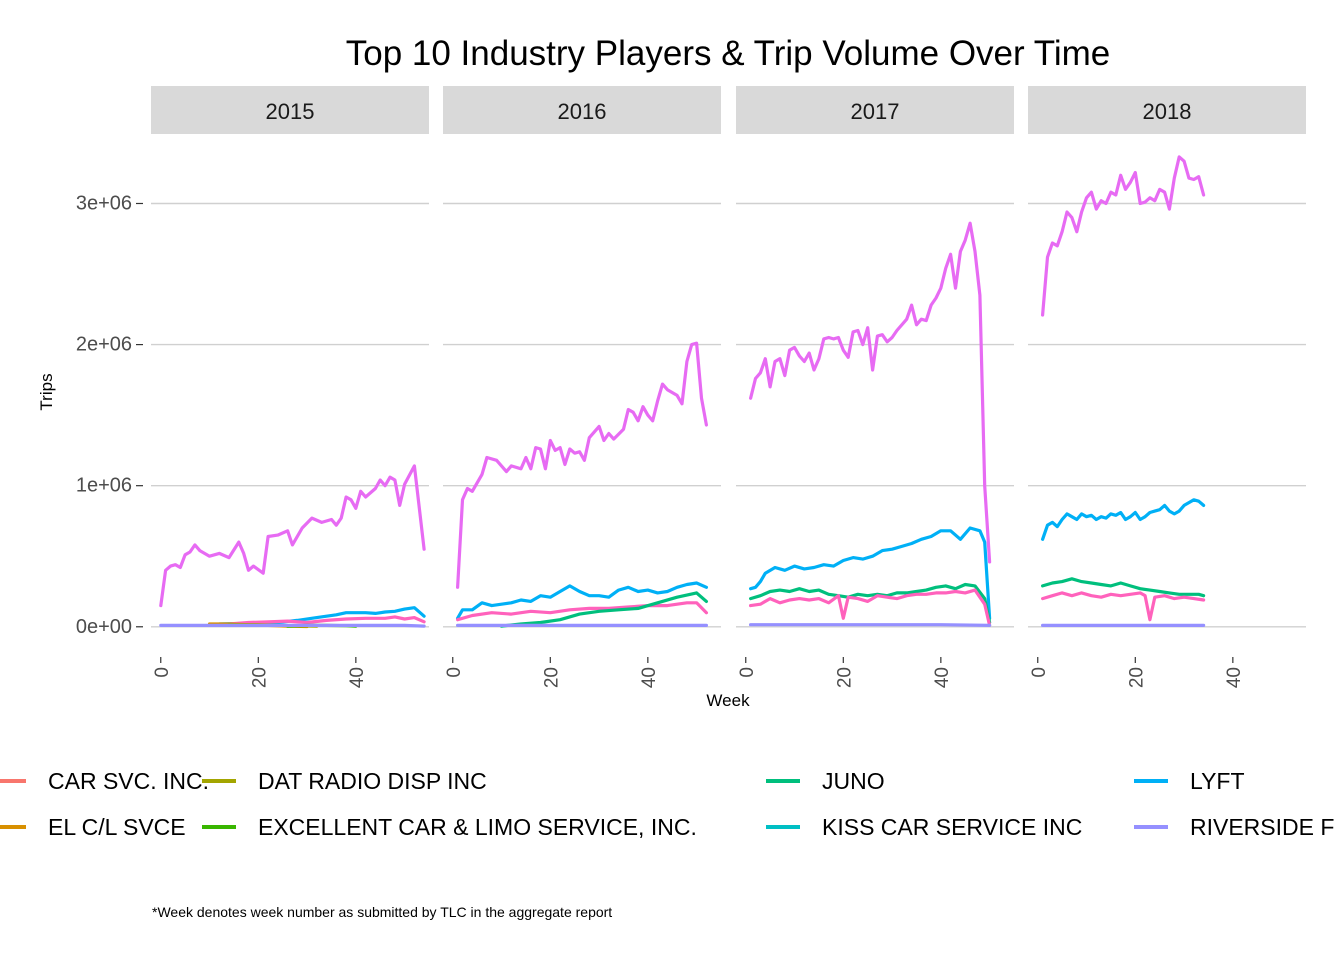 This screenshot has width=1344, height=960. I want to click on legend-item: KISS CAR SERVICE INC, so click(924, 827).